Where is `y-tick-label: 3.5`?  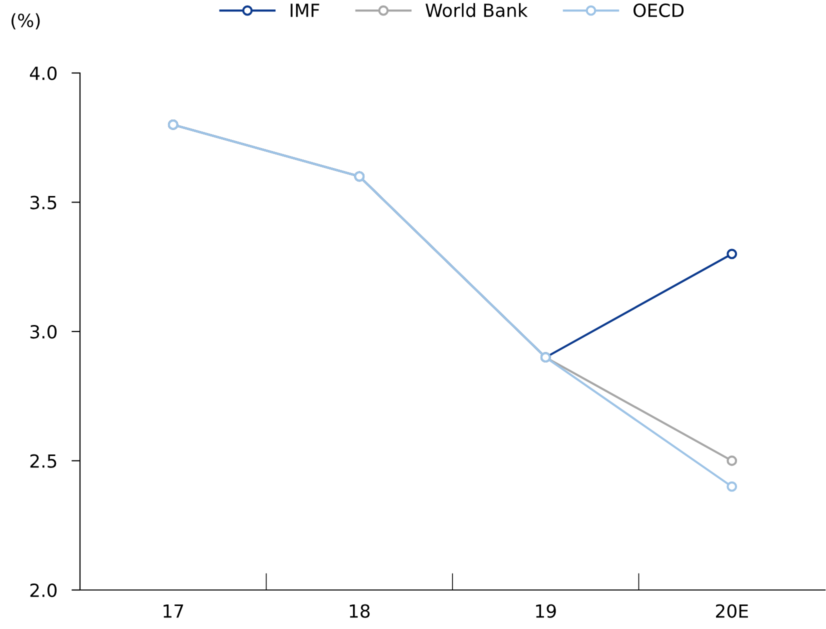 y-tick-label: 3.5 is located at coordinates (43, 203).